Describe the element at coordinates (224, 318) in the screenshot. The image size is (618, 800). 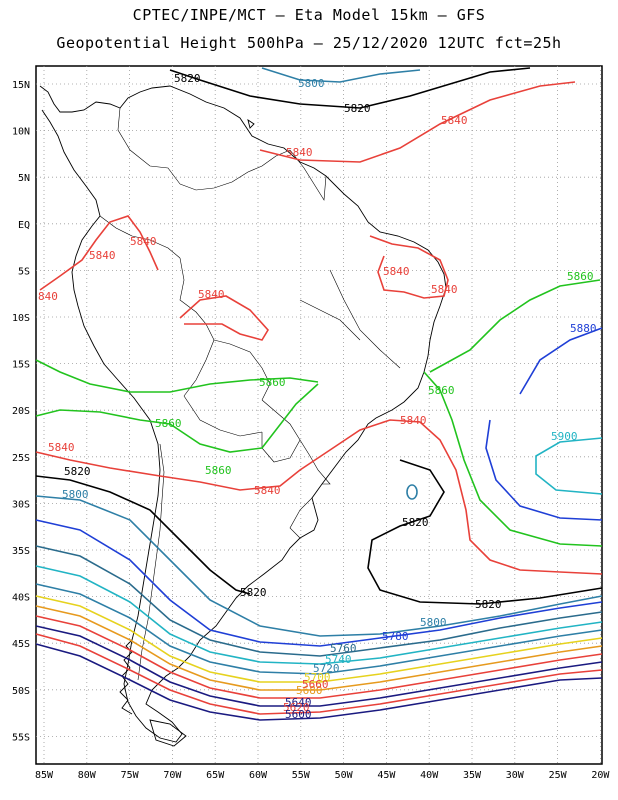
I see `contour-5840-amazon` at that location.